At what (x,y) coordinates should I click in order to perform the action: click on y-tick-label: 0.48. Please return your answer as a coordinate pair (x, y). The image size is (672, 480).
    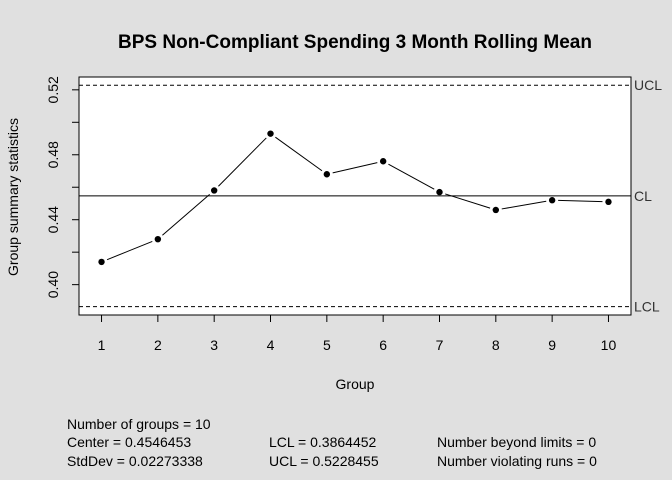
    Looking at the image, I should click on (53, 154).